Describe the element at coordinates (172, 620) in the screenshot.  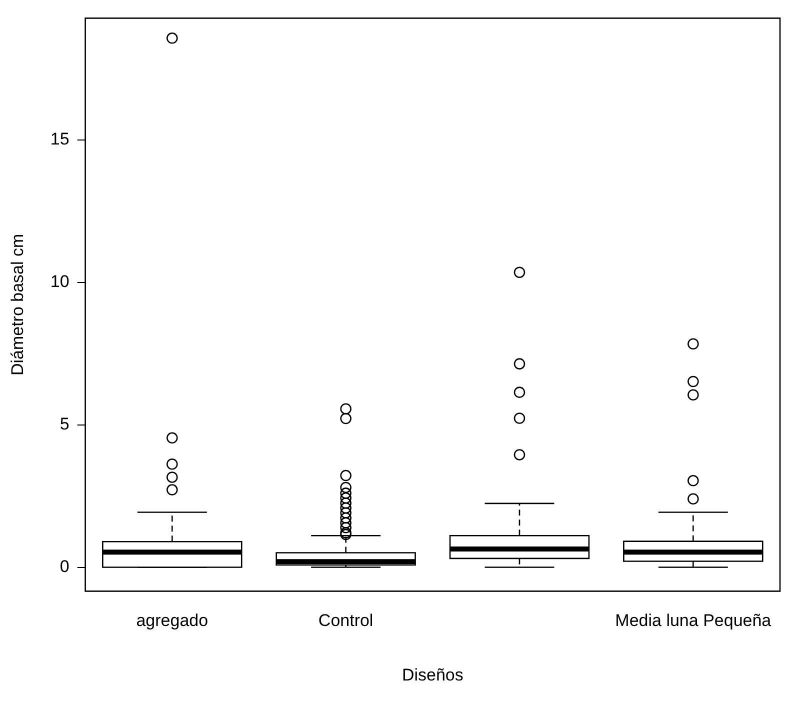
I see `x-tick-label: agregado` at that location.